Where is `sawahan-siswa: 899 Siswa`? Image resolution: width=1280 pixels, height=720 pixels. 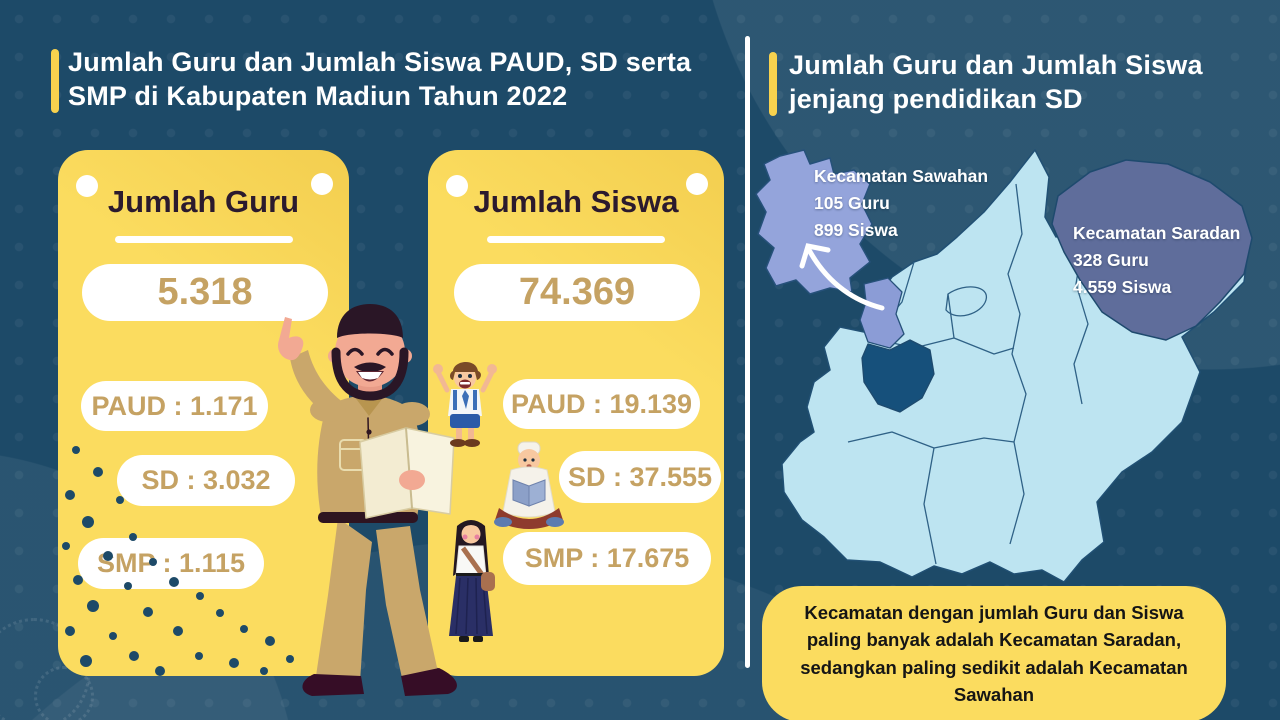 sawahan-siswa: 899 Siswa is located at coordinates (856, 230).